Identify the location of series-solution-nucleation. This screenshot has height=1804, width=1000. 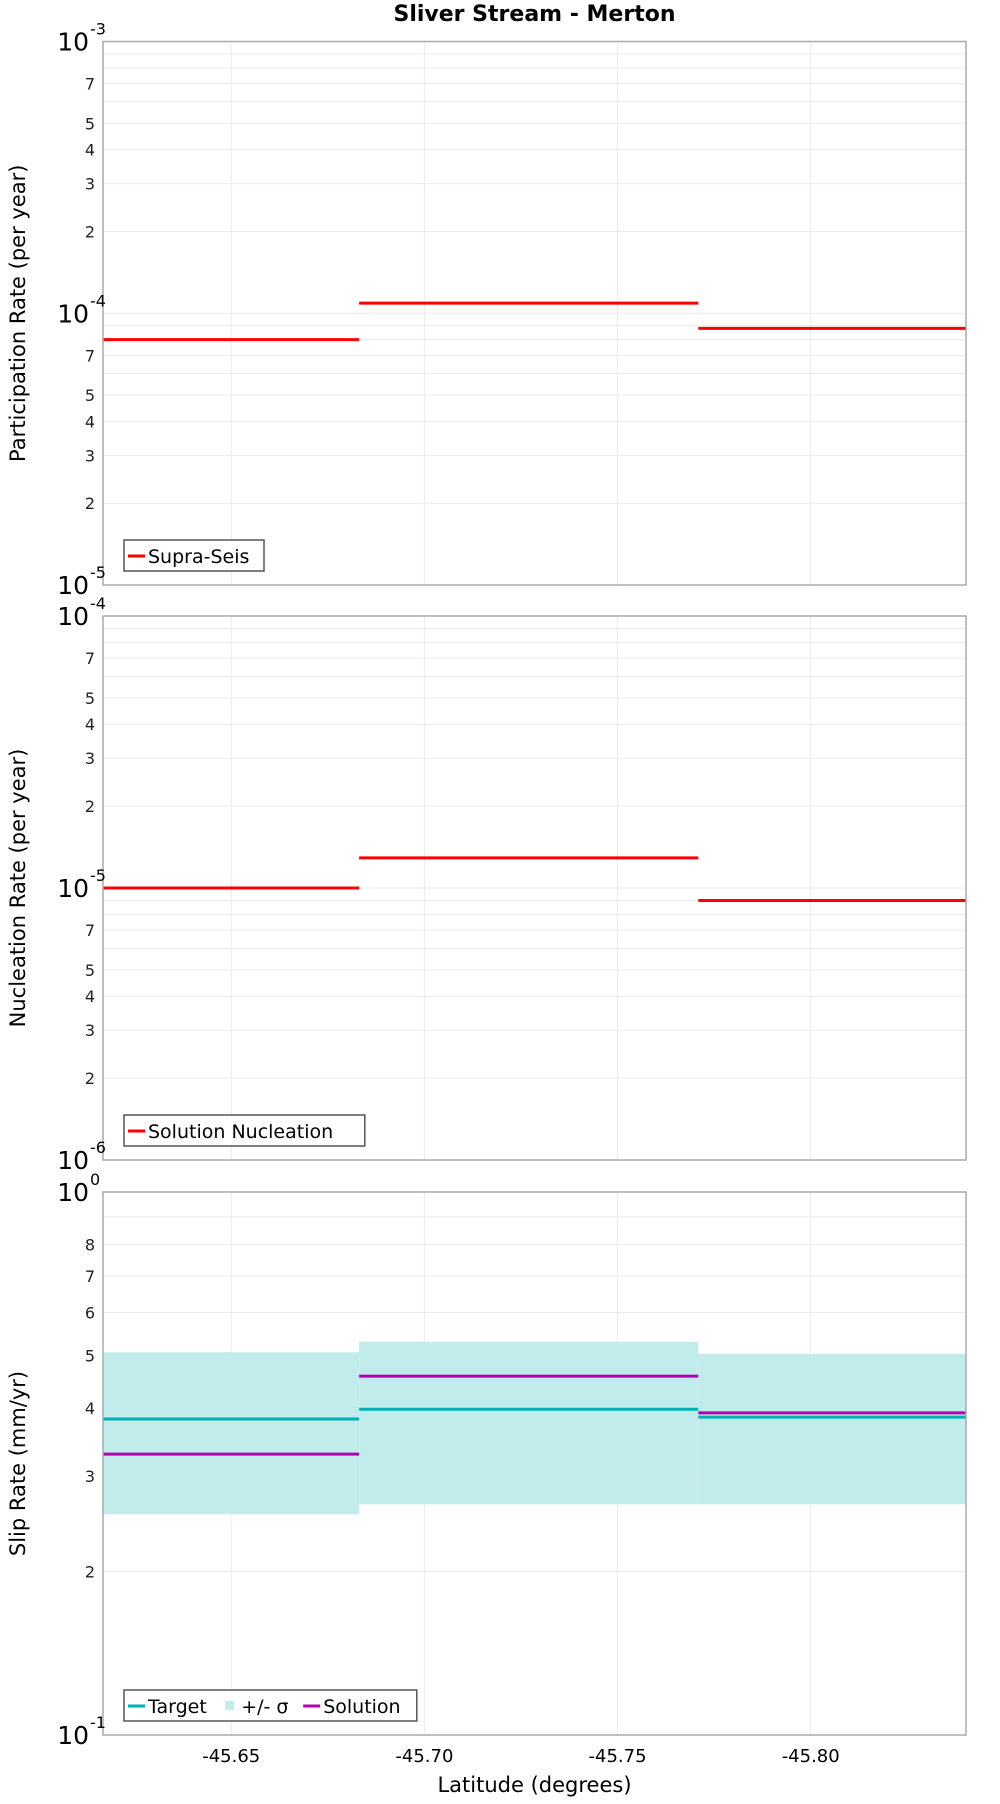
(534, 879).